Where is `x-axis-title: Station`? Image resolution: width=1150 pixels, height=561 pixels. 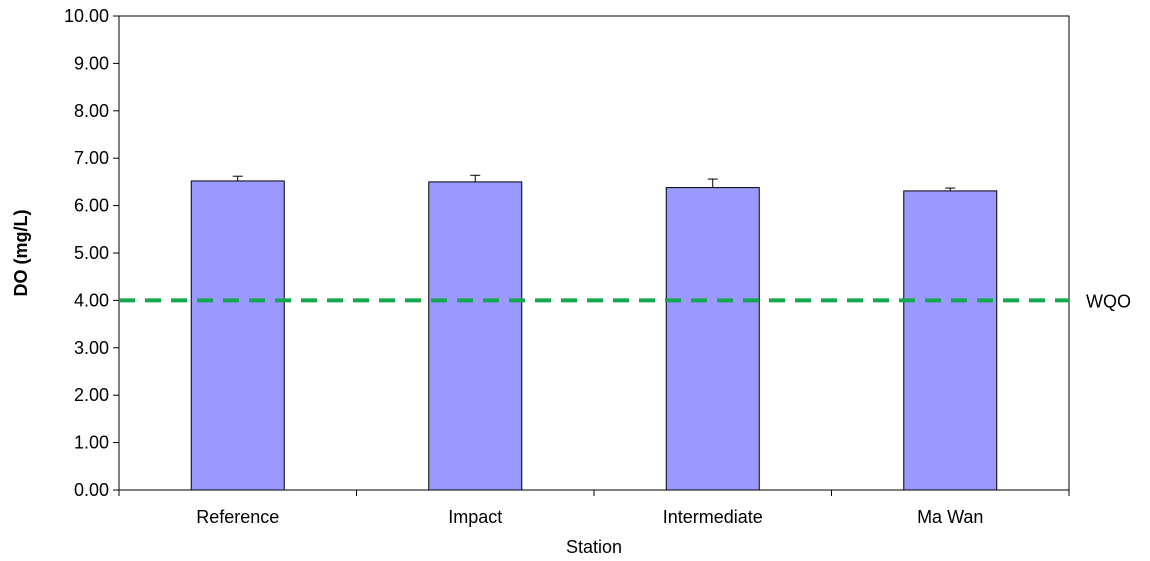 x-axis-title: Station is located at coordinates (594, 547).